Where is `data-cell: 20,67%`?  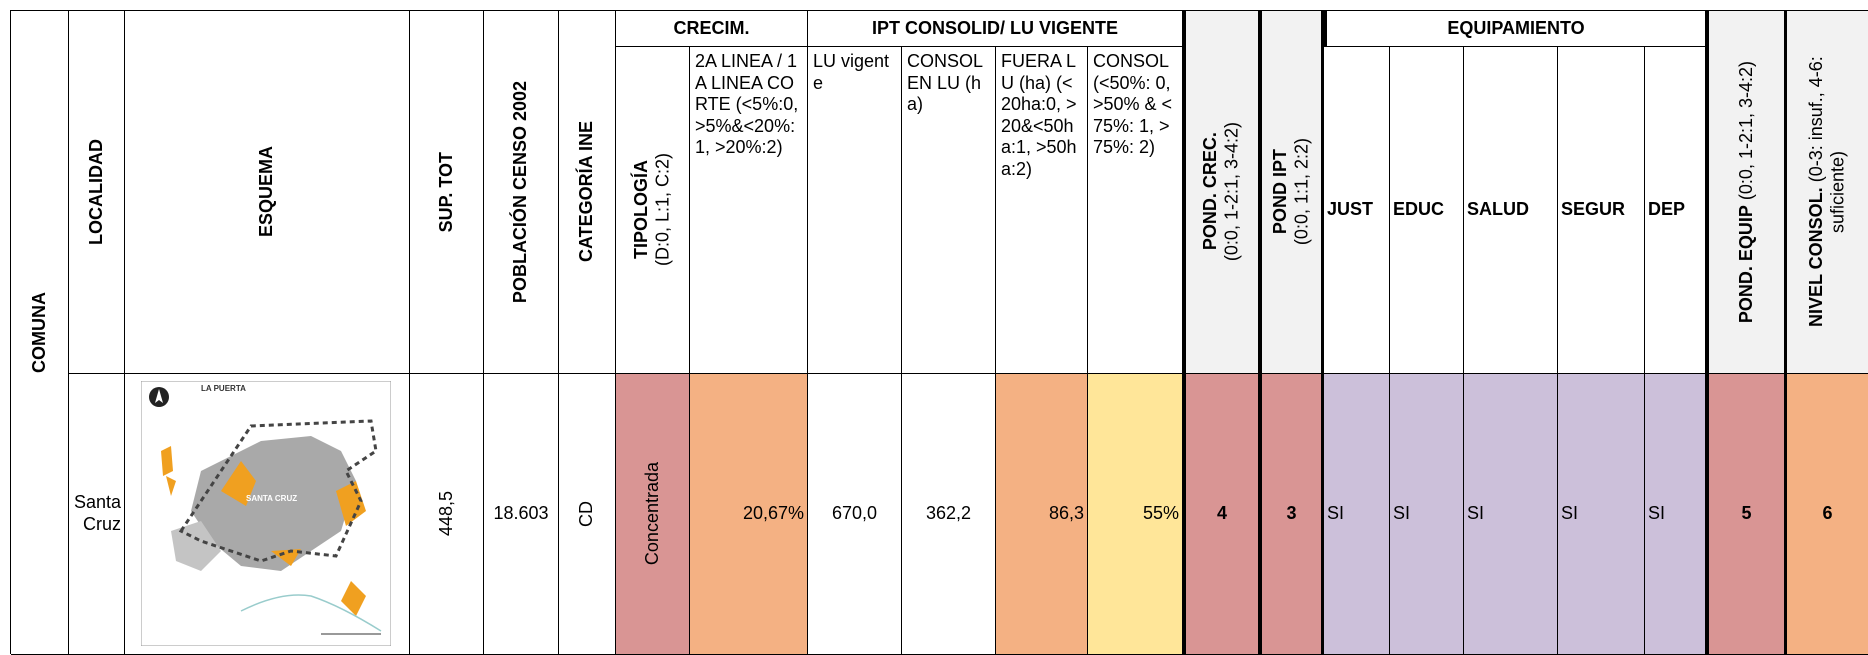 data-cell: 20,67% is located at coordinates (749, 514).